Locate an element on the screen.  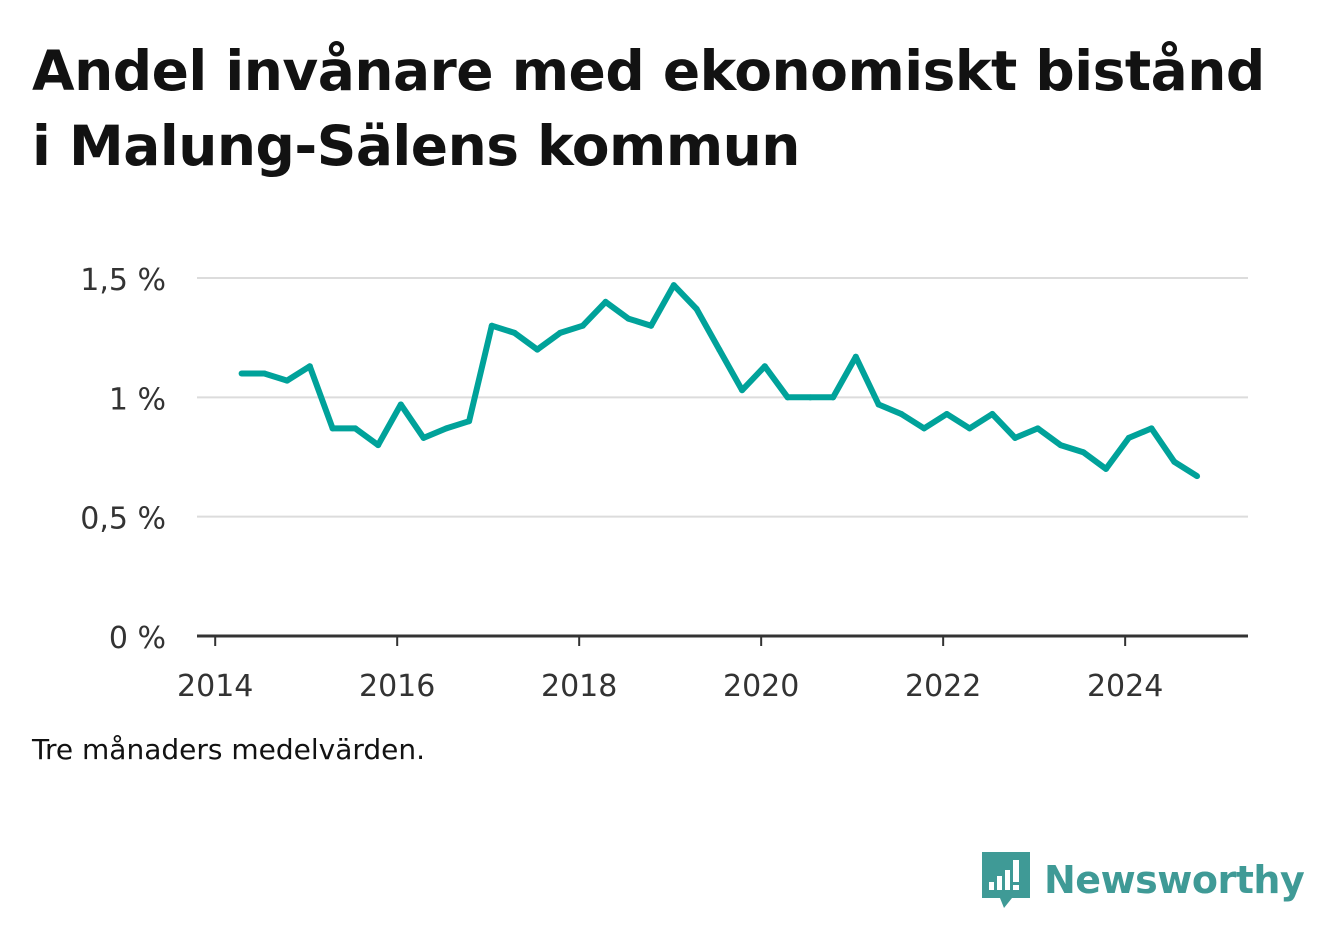
x-tick-label: 2016 is located at coordinates (397, 686).